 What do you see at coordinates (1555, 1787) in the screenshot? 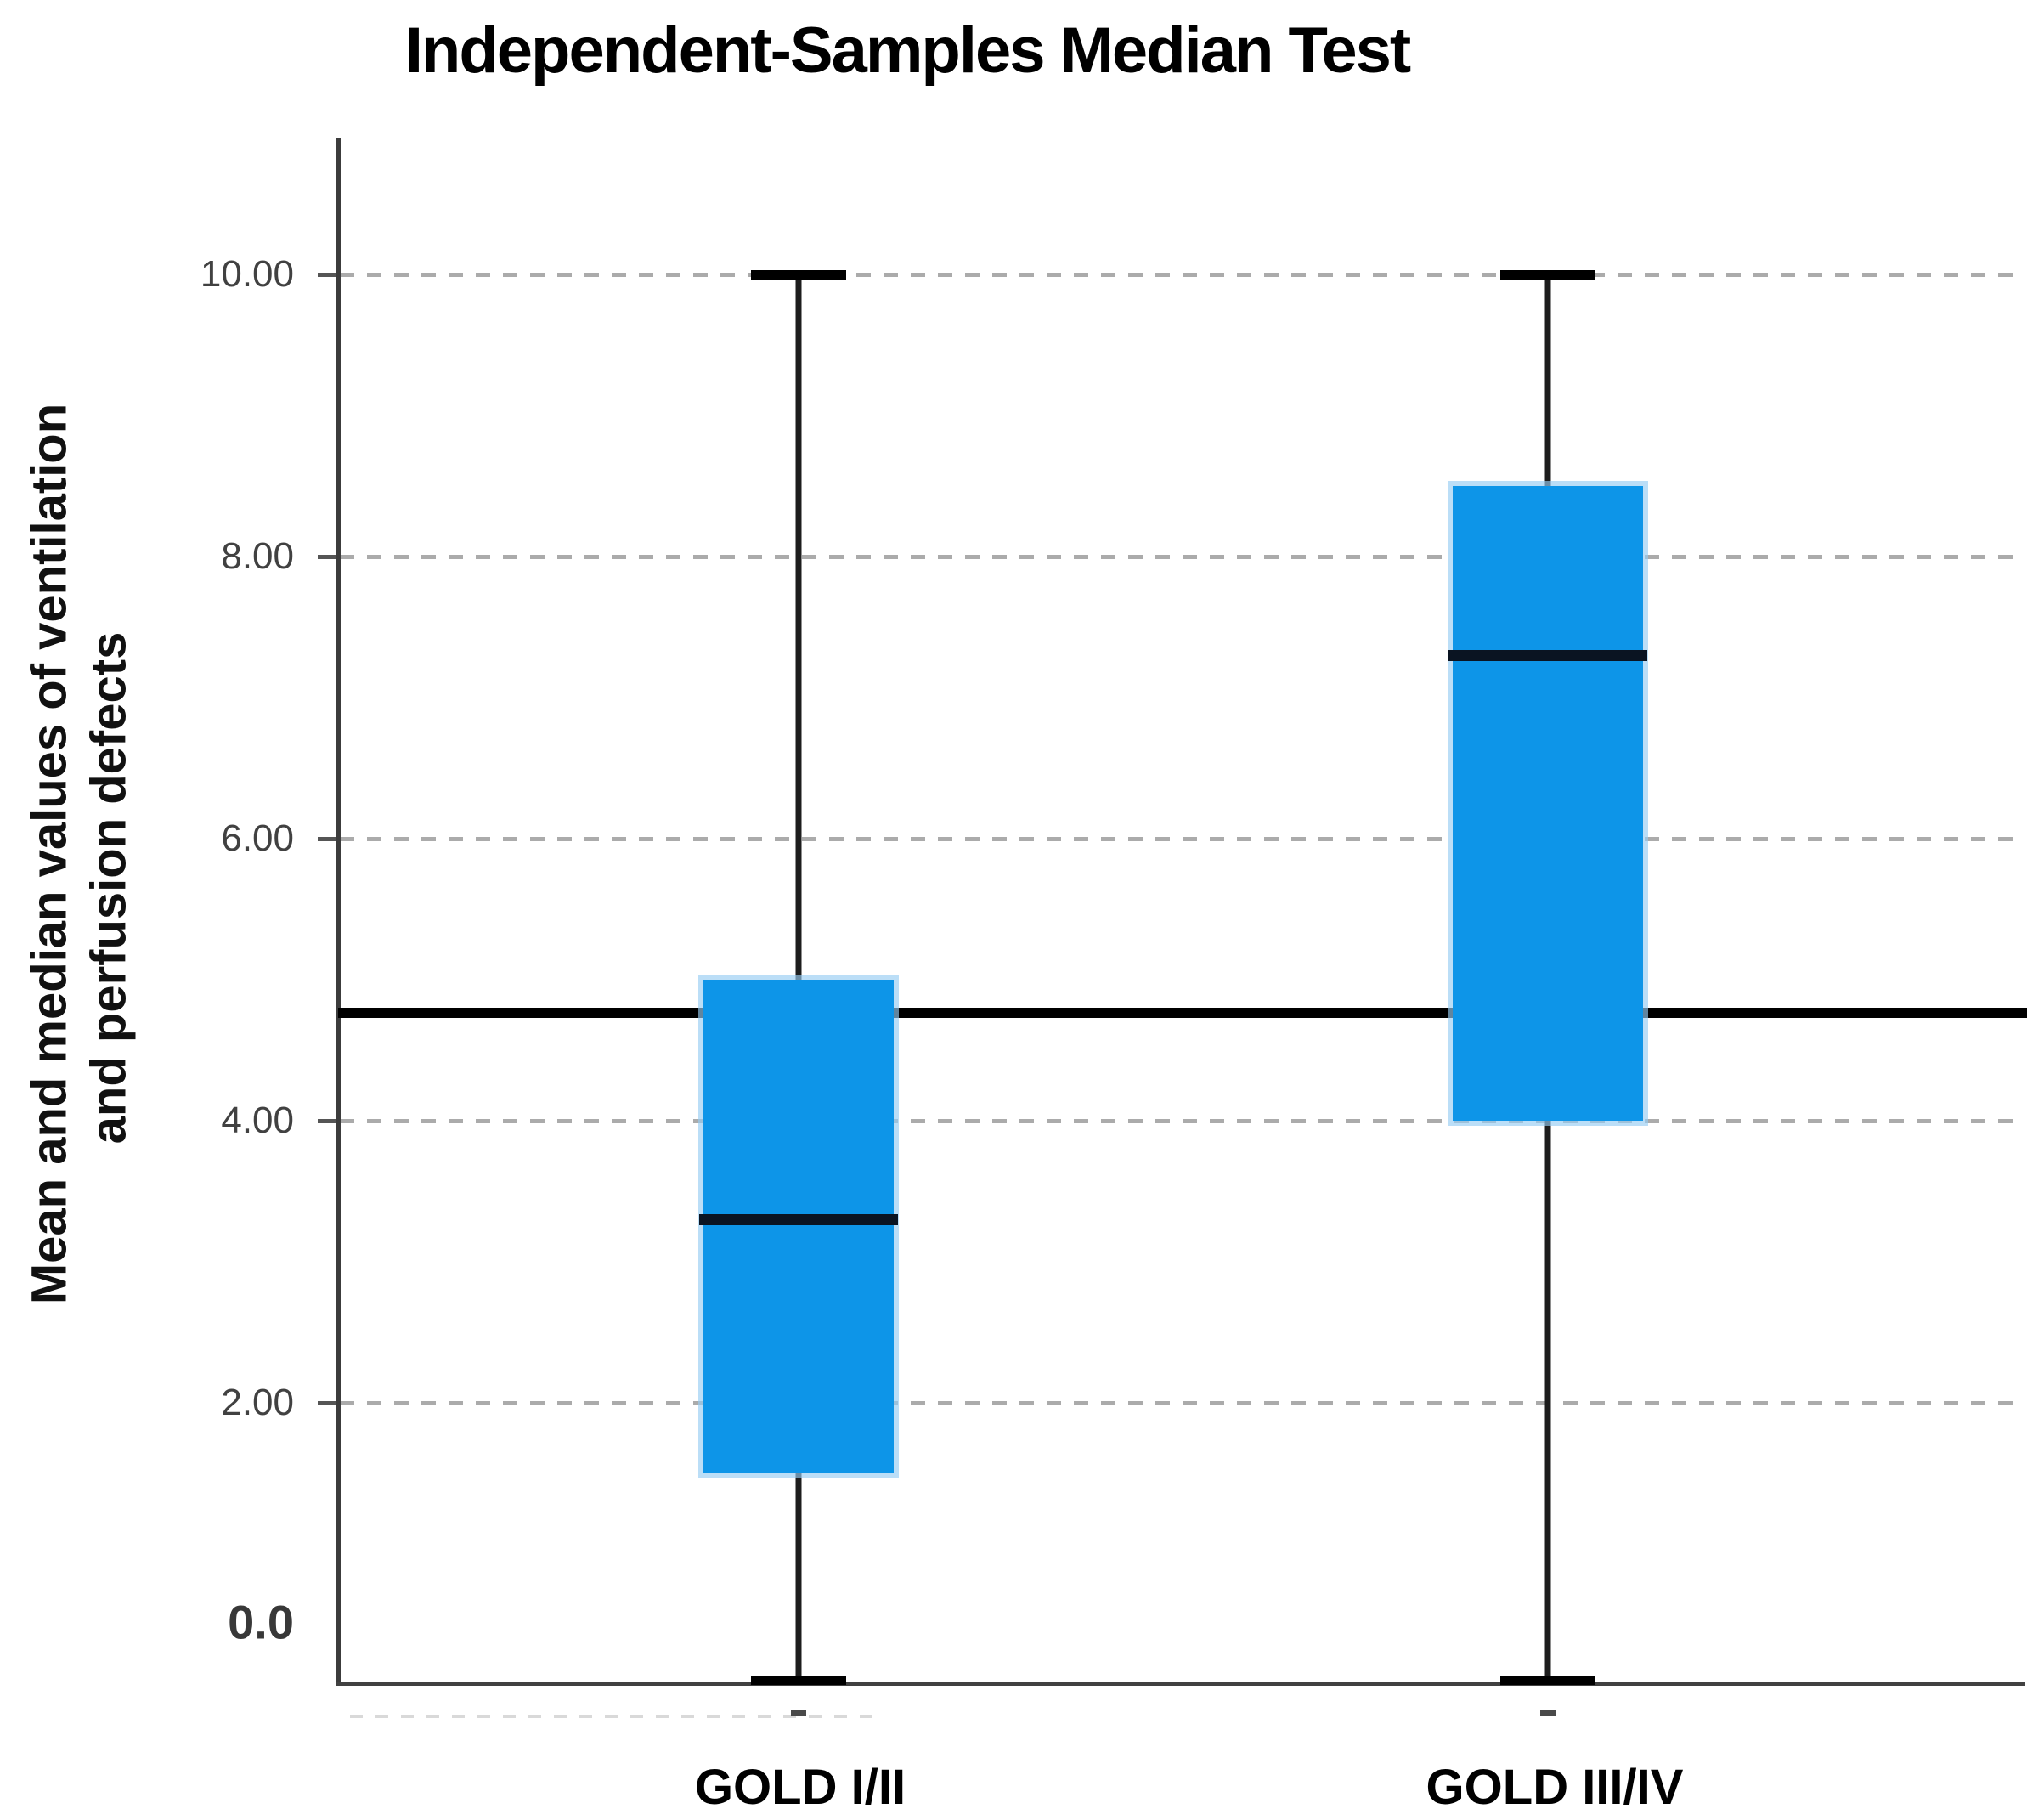
I see `x-category-label-gold-3-4: GOLD III/IV` at bounding box center [1555, 1787].